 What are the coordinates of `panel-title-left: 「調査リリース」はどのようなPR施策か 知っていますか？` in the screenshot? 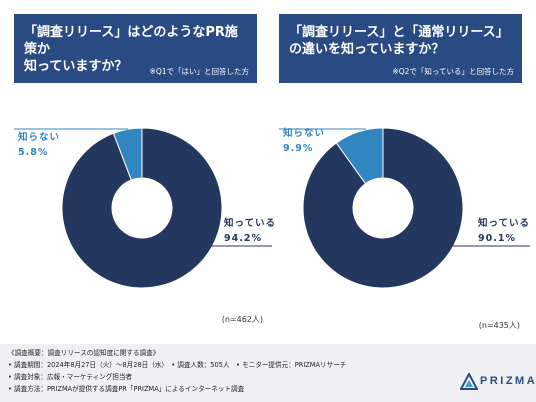 It's located at (131, 49).